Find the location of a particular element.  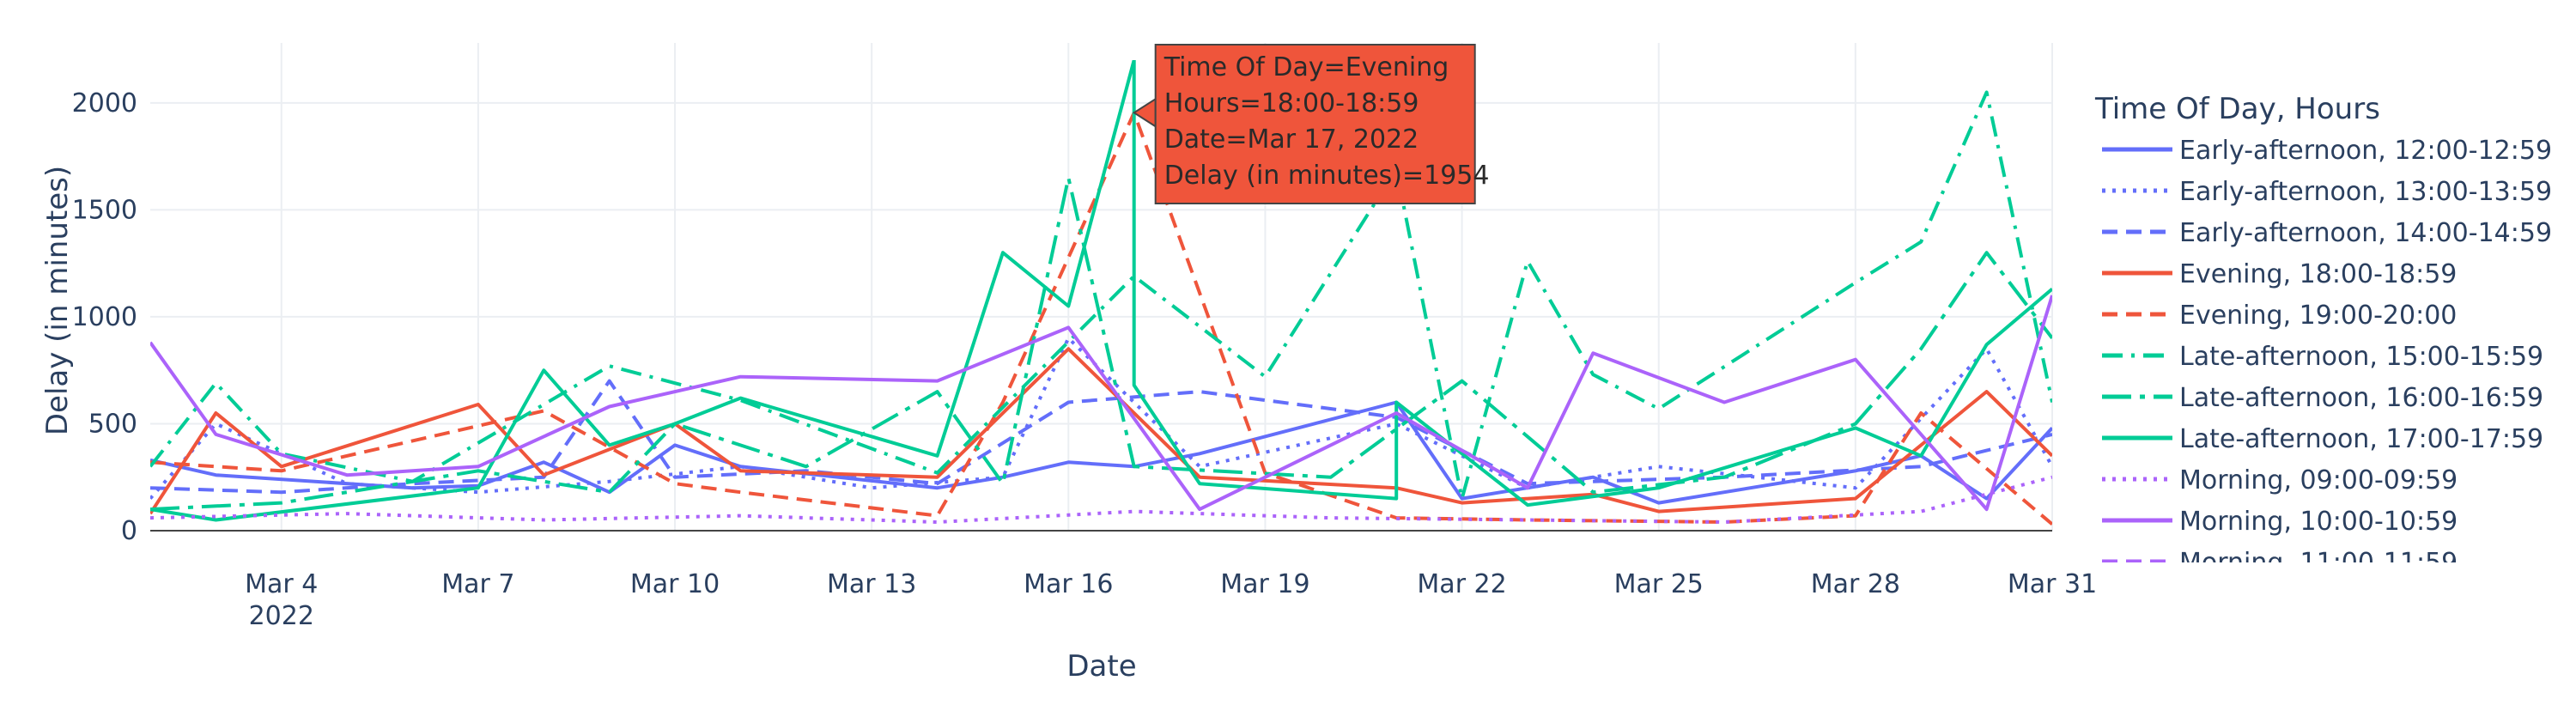

legend-item: Evening, 19:00-20:00 is located at coordinates (2280, 316).